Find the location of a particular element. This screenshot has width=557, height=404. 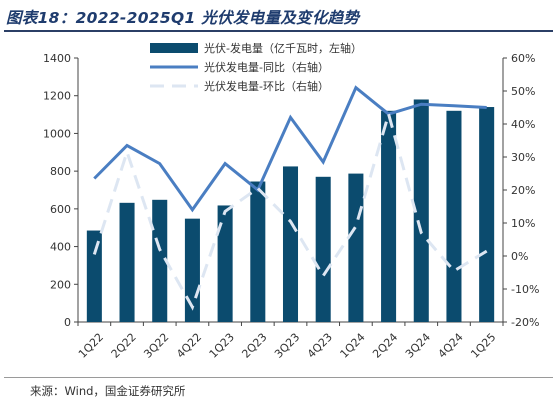

legend-label: 光伏发电量-环比（右轴） is located at coordinates (266, 86).